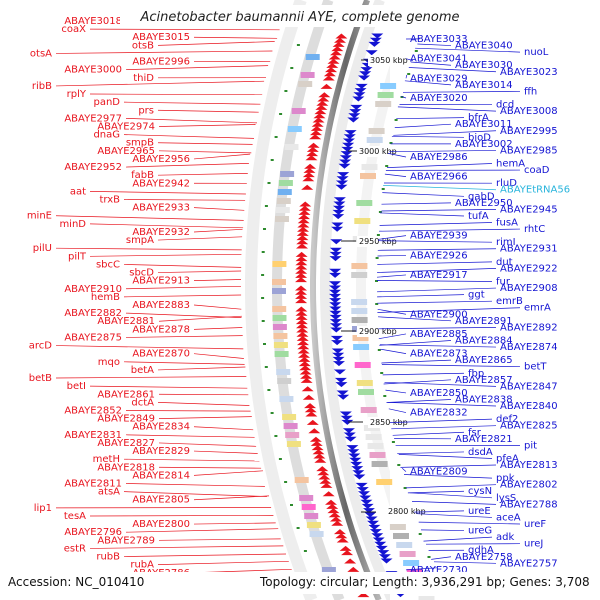  What do you see at coordinates (378, 241) in the screenshot?
I see `kbp-label: 2950 kbp` at bounding box center [378, 241].